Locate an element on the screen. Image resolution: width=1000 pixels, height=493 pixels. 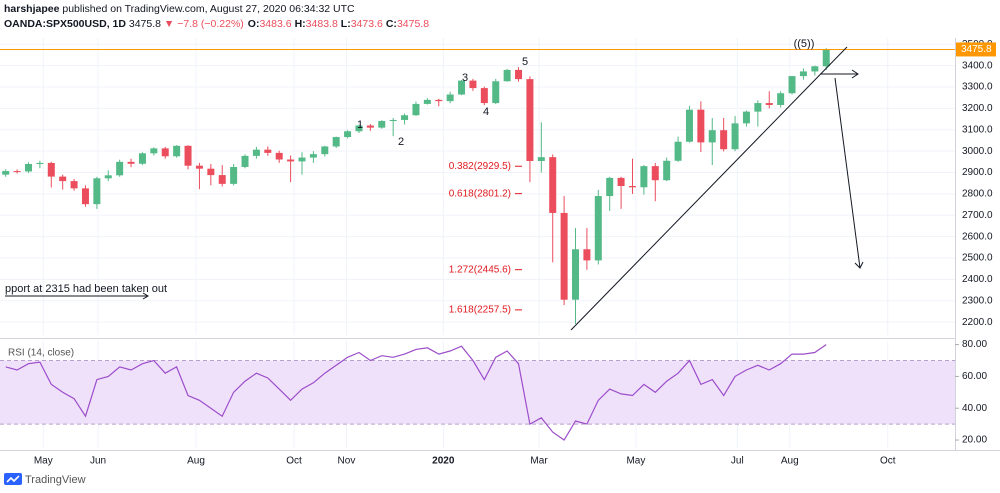
fib-label: 1.272(2445.6) is located at coordinates (480, 269).